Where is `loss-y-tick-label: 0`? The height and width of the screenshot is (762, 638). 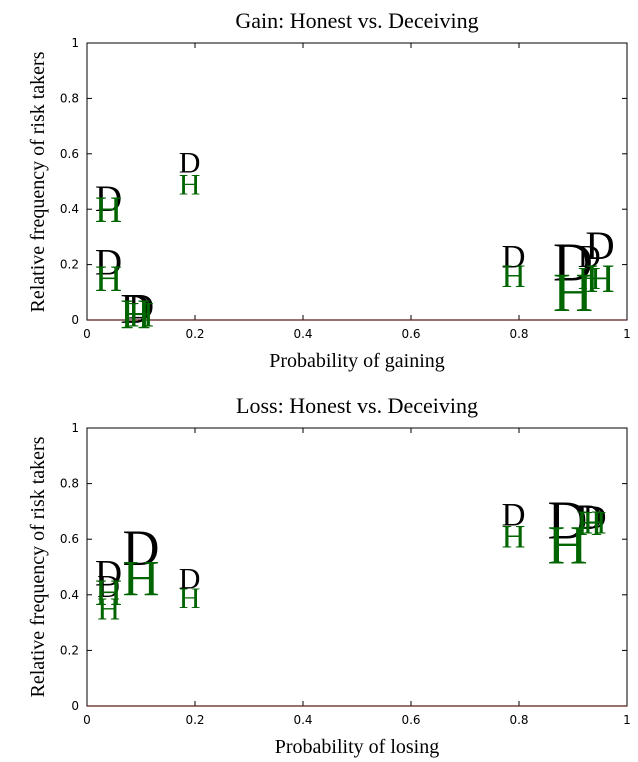
loss-y-tick-label: 0 is located at coordinates (75, 706).